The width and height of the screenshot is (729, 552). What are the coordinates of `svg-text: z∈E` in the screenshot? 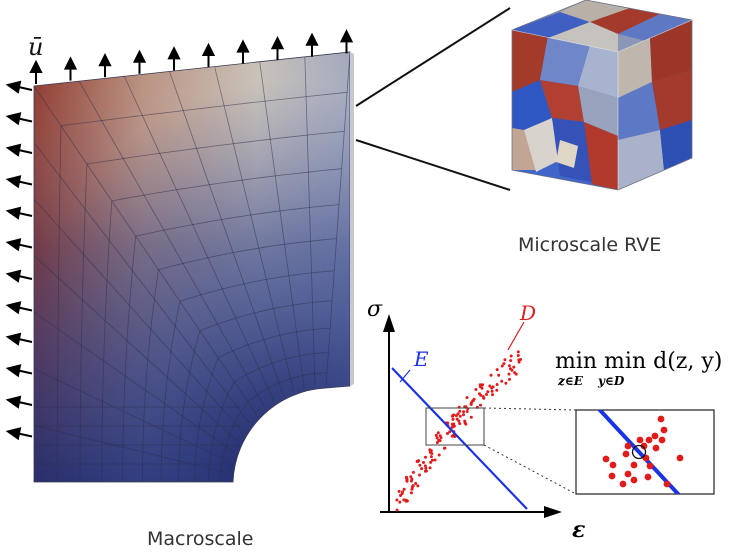 It's located at (570, 381).